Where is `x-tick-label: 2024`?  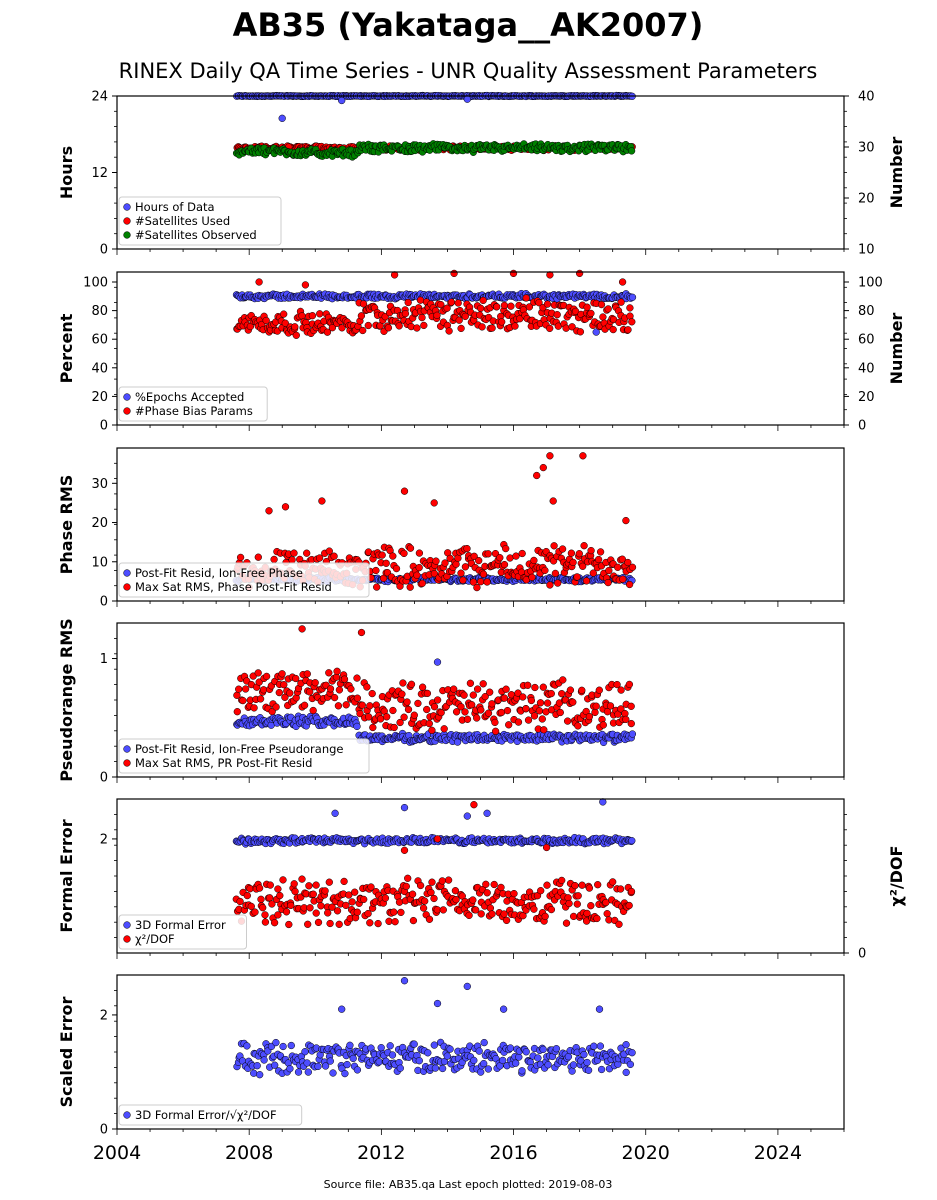 x-tick-label: 2024 is located at coordinates (778, 1153).